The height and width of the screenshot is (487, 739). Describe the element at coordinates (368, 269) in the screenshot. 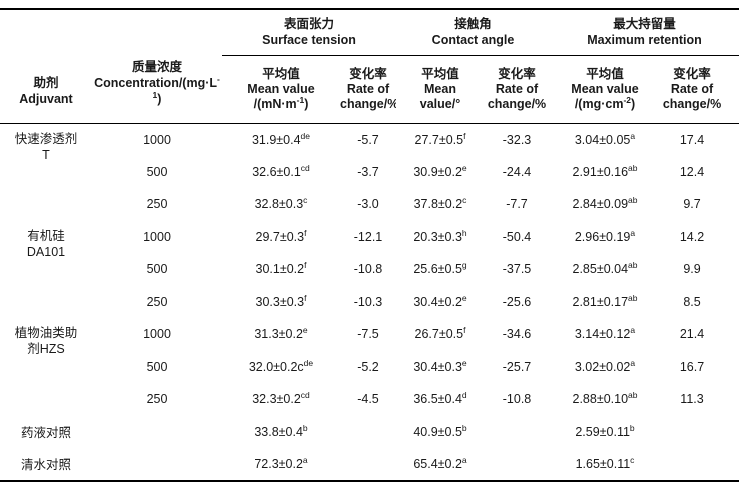

I see `cell-st-rate: -10.8` at that location.